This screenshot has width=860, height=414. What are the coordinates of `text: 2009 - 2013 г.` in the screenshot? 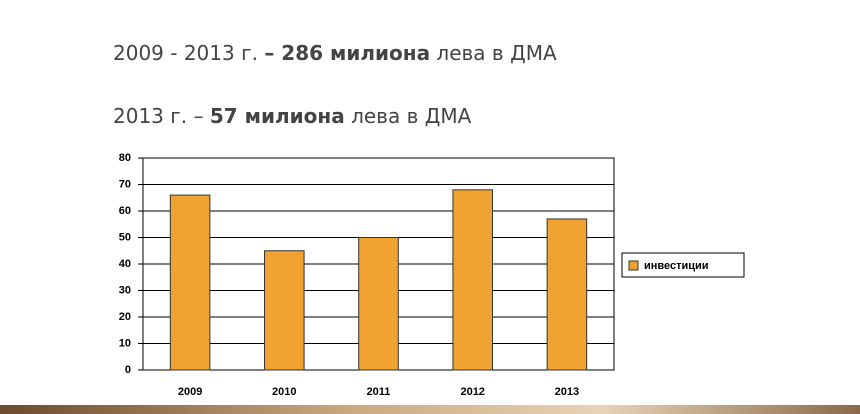 It's located at (188, 53).